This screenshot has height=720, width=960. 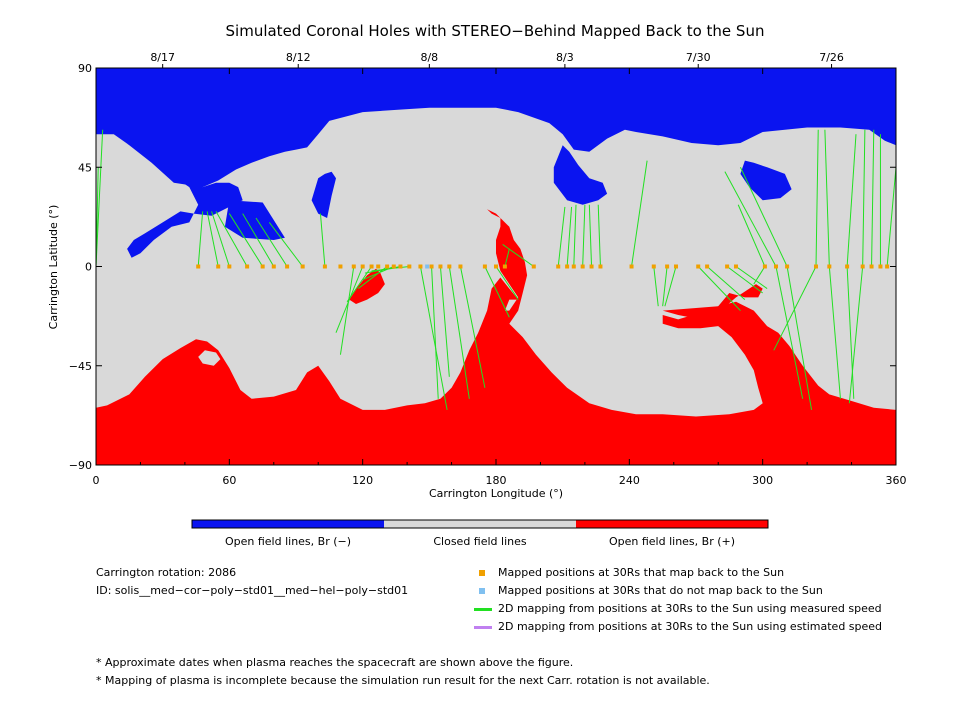 What do you see at coordinates (367, 286) in the screenshot?
I see `positive-hole-small` at bounding box center [367, 286].